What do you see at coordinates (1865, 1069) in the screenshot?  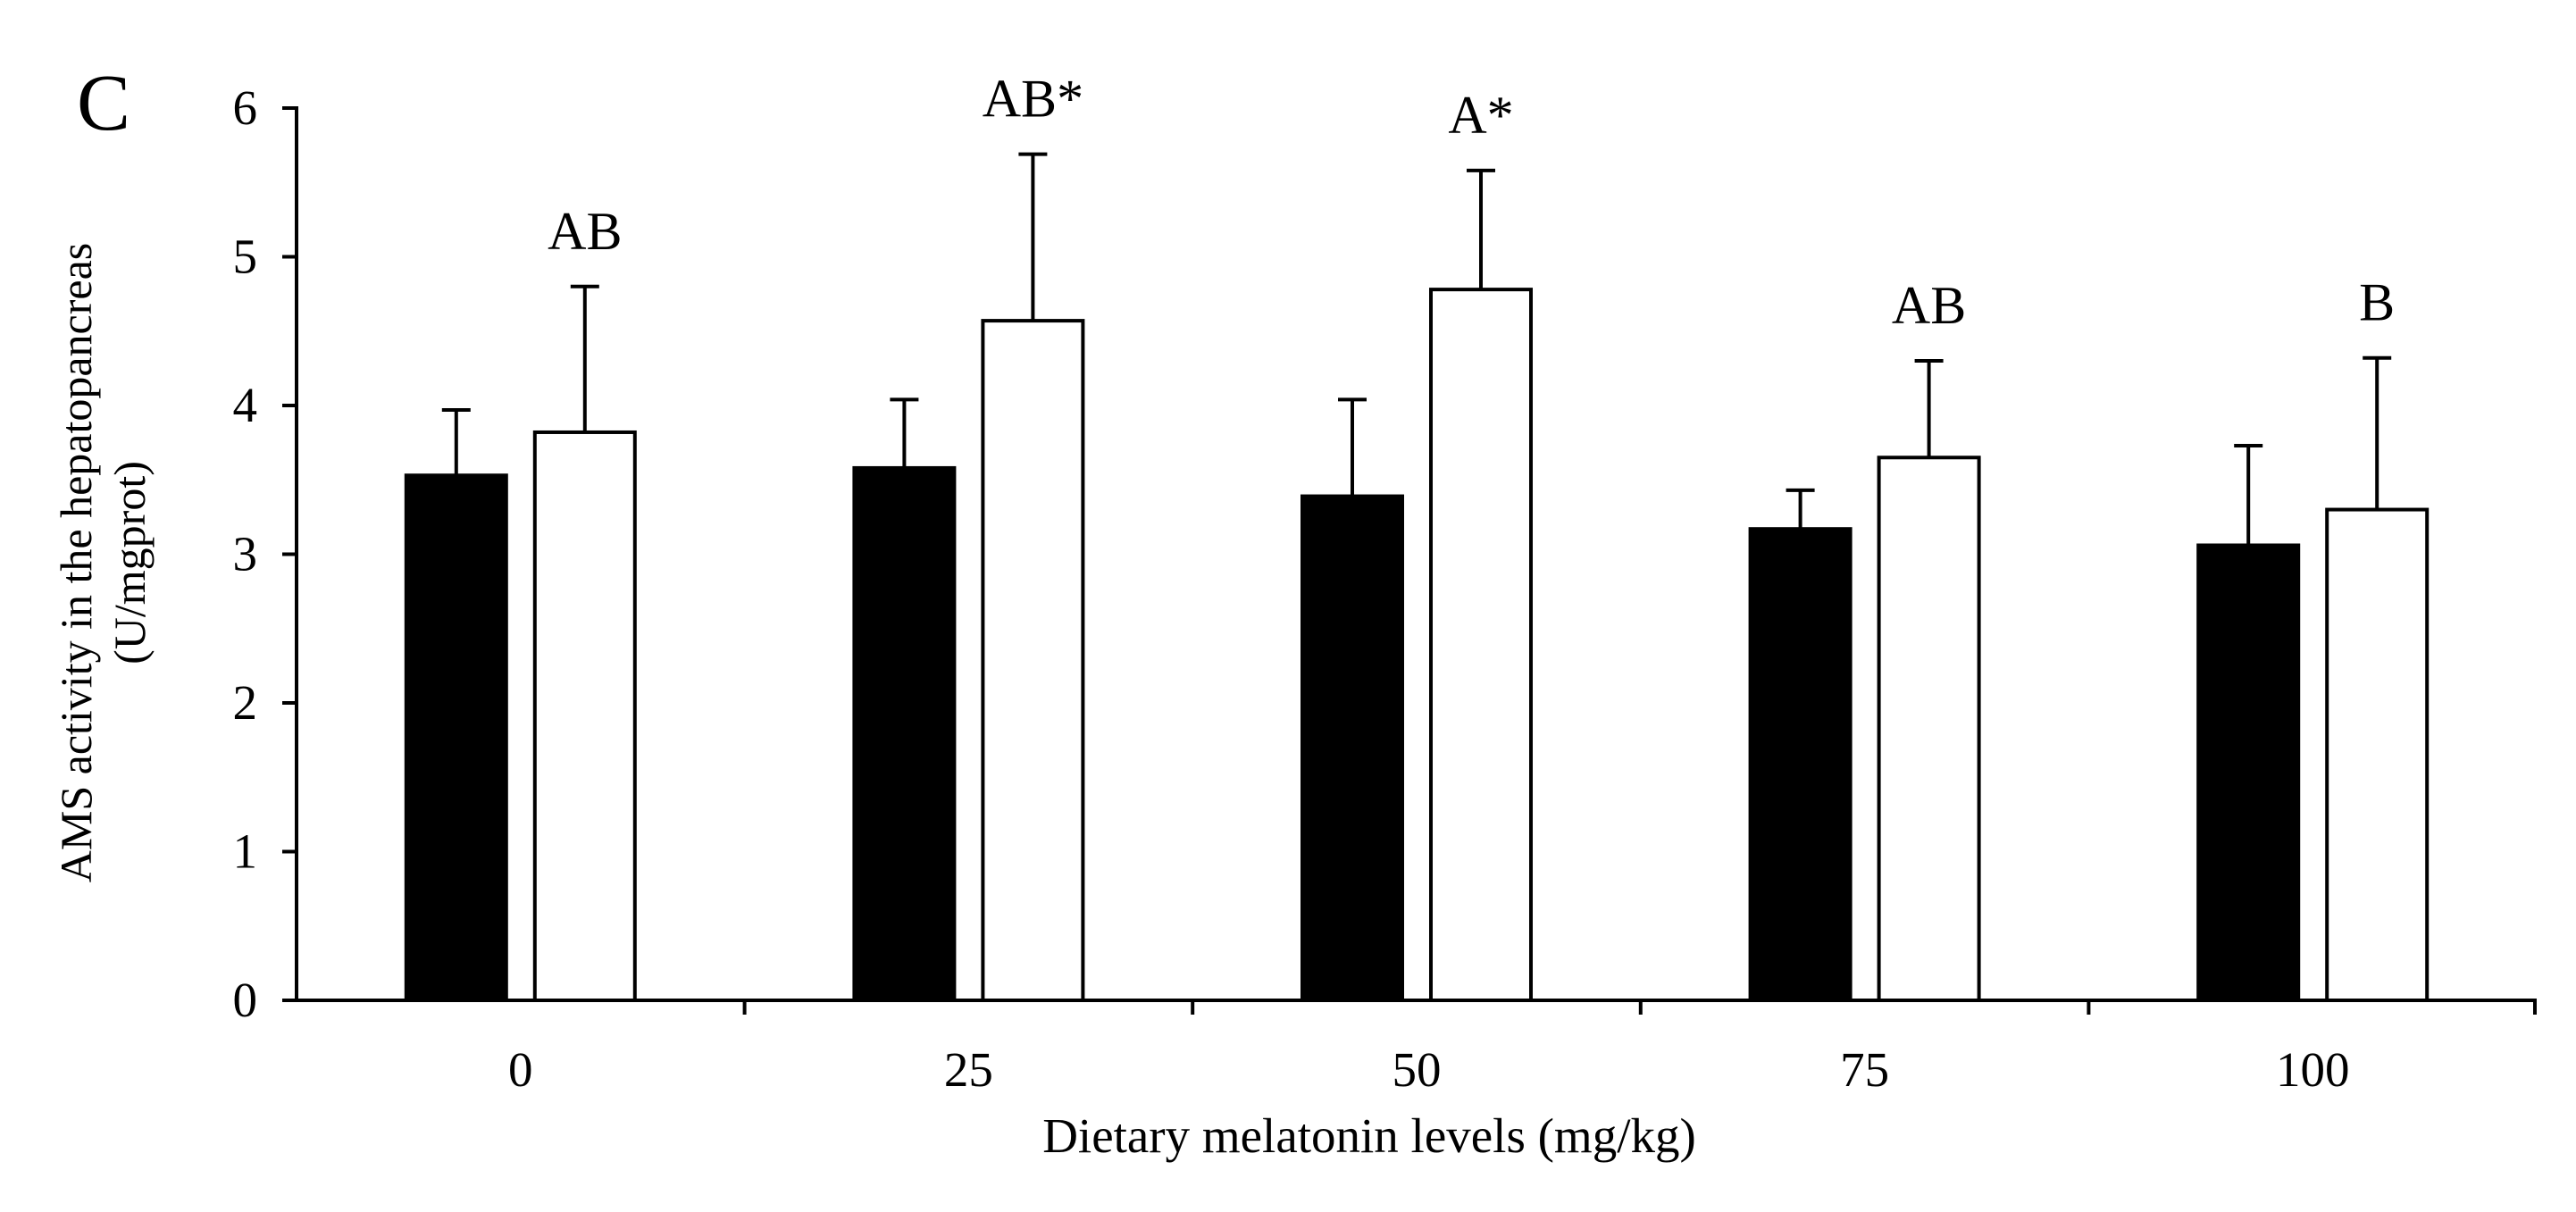 I see `x-tick-label-75: 75` at bounding box center [1865, 1069].